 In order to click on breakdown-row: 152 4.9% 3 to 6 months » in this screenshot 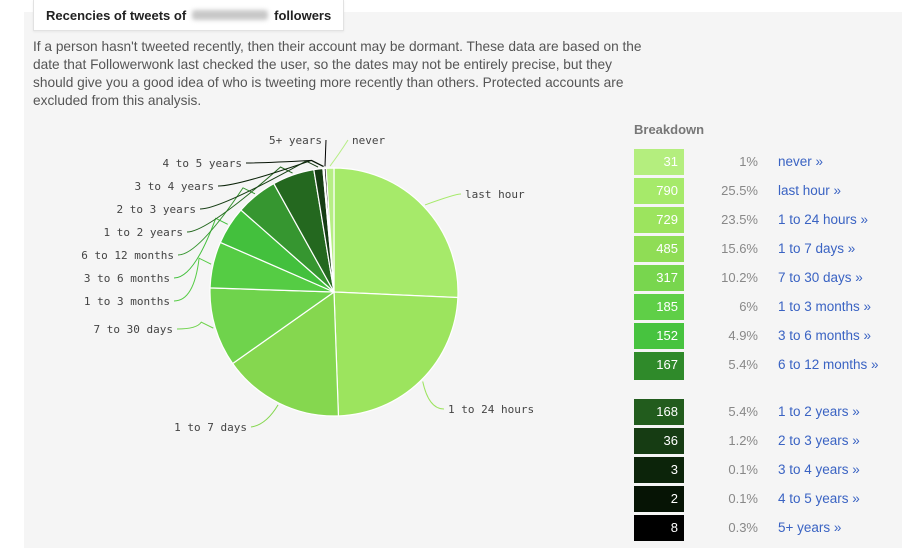, I will do `click(761, 336)`.